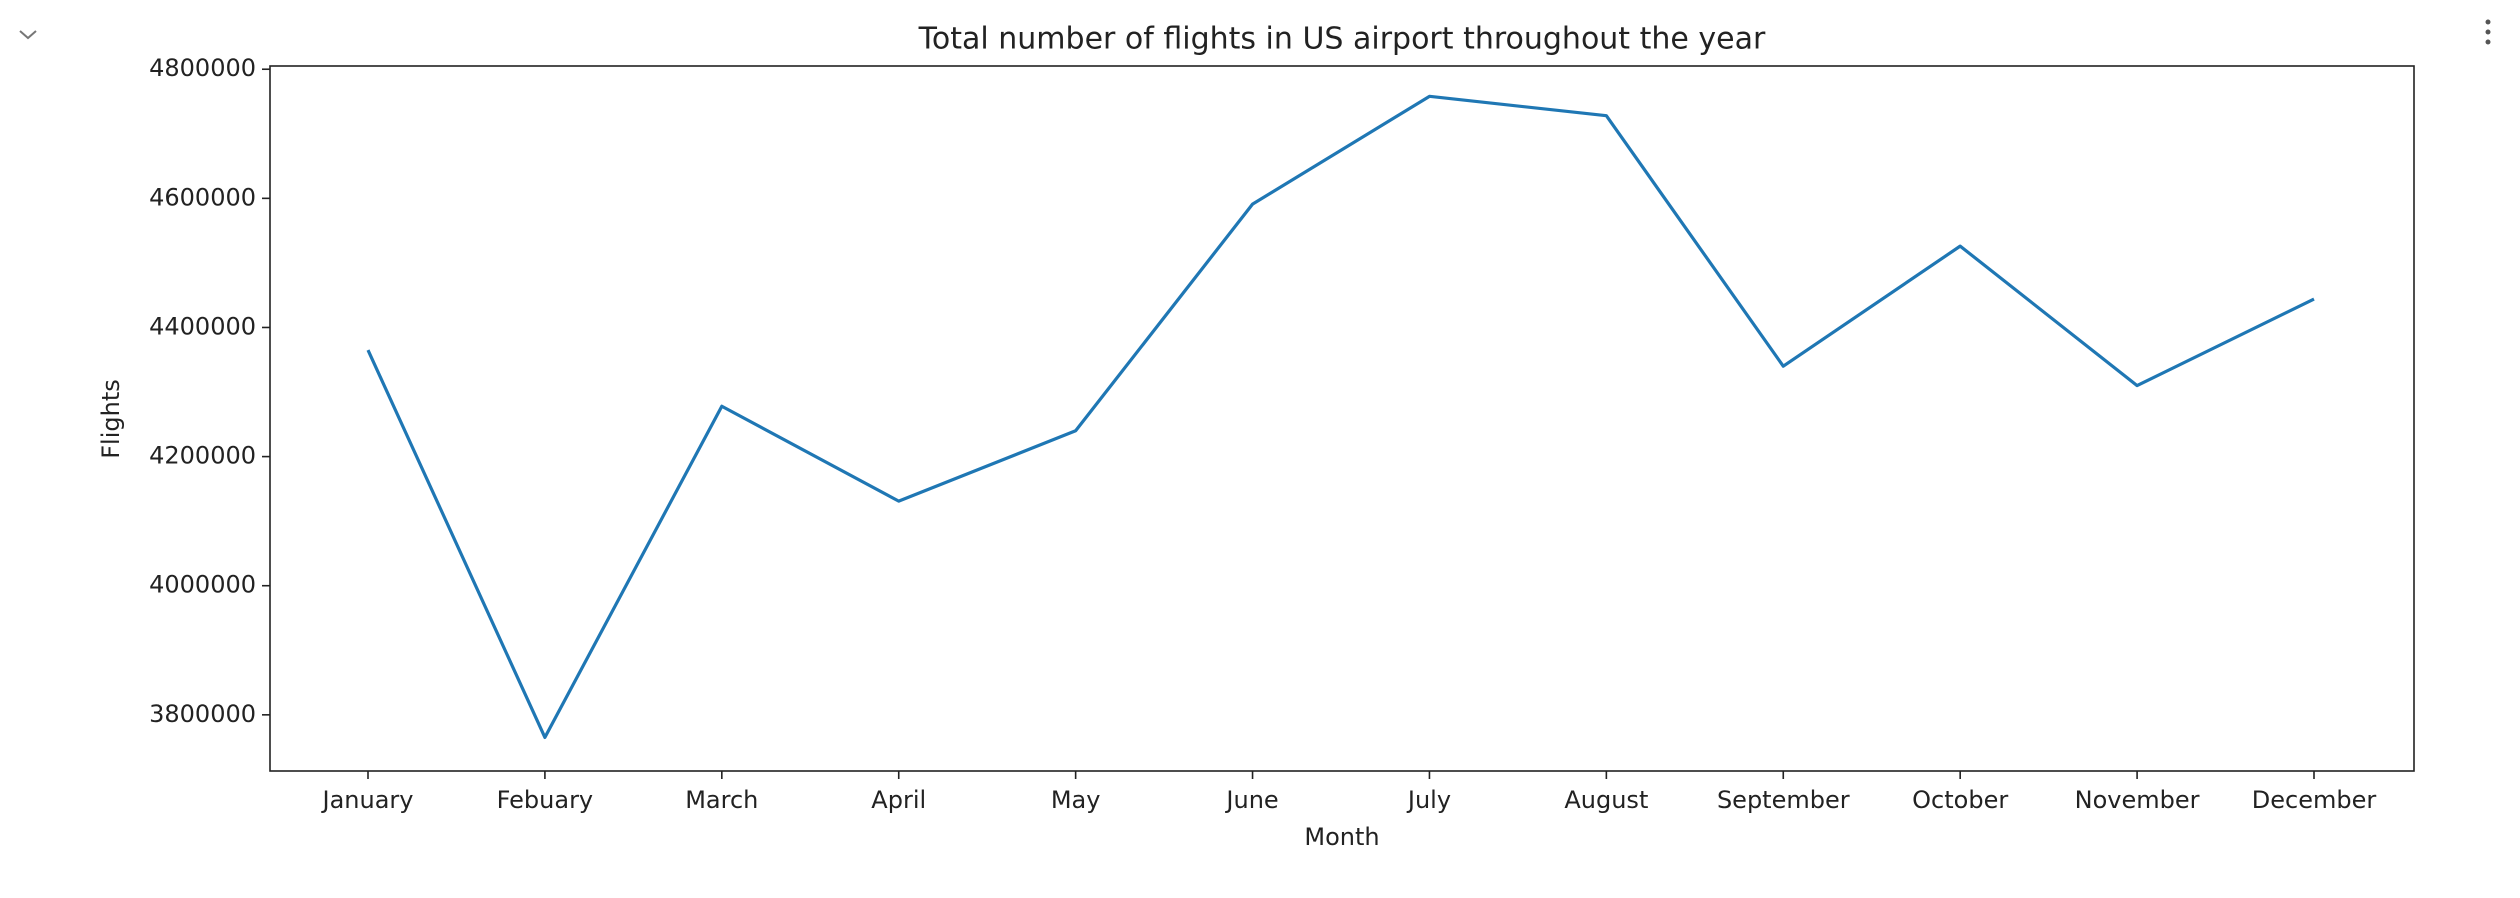 The image size is (2520, 898). I want to click on x-tick-label: January, so click(367, 800).